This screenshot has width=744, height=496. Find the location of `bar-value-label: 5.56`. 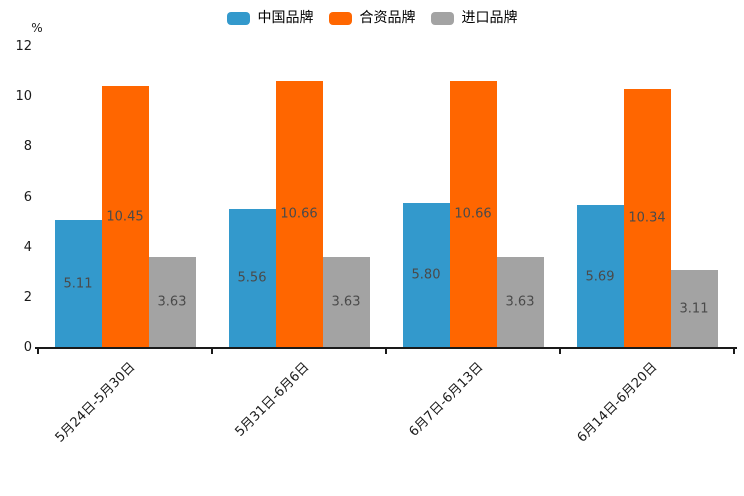

bar-value-label: 5.56 is located at coordinates (252, 278).